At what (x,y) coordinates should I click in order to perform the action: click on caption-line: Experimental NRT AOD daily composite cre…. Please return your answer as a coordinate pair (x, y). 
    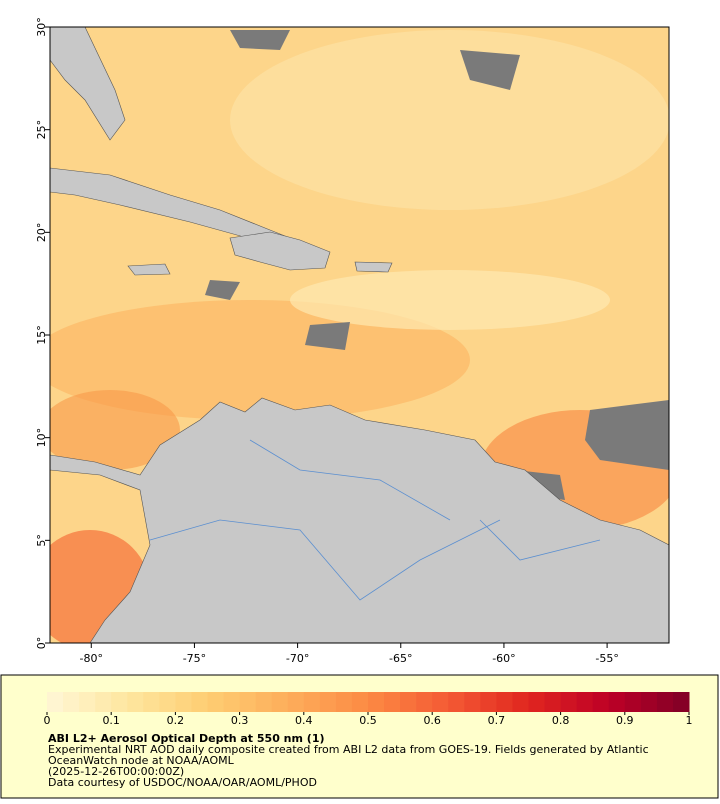
    Looking at the image, I should click on (348, 749).